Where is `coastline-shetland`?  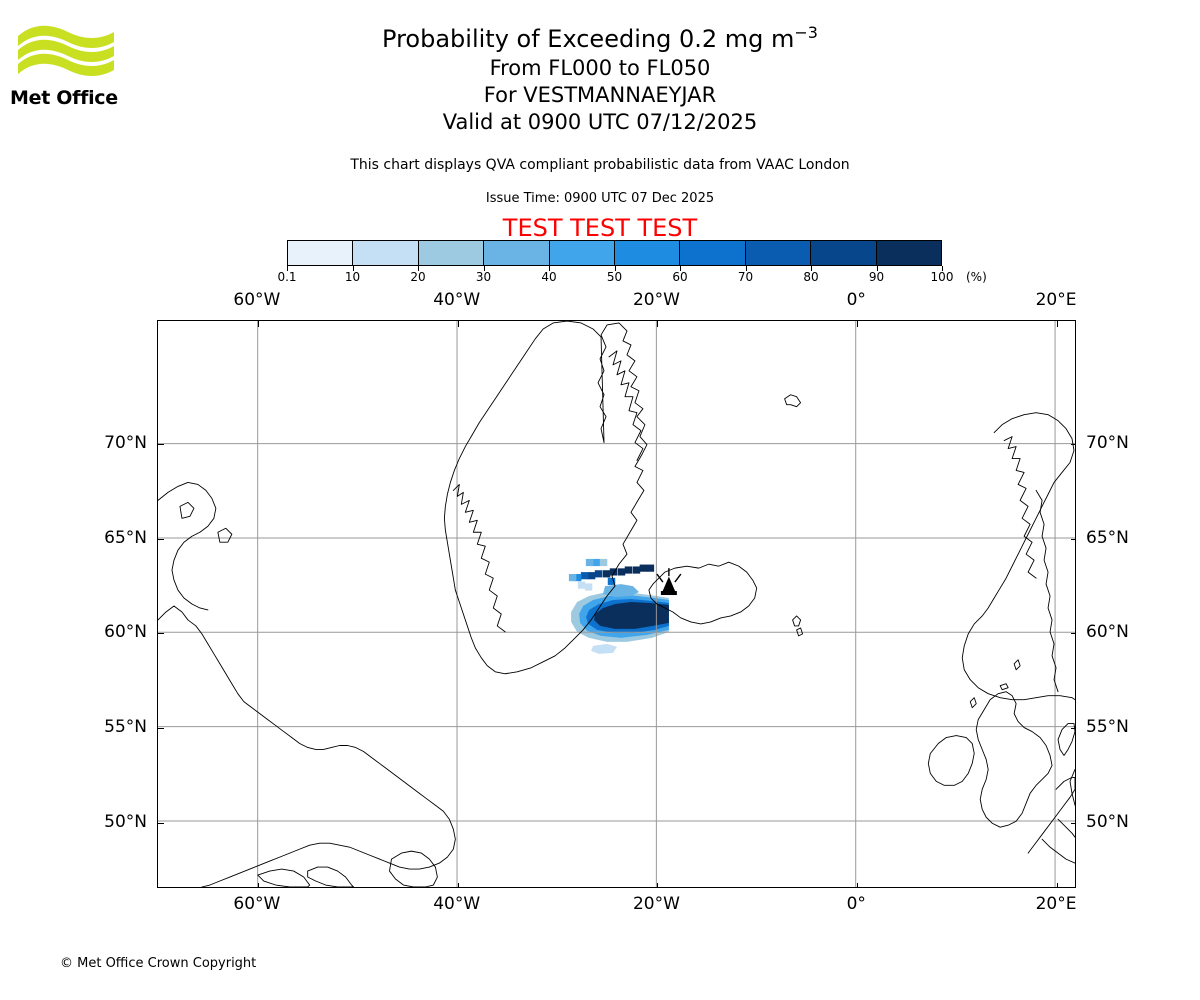
coastline-shetland is located at coordinates (1017, 665).